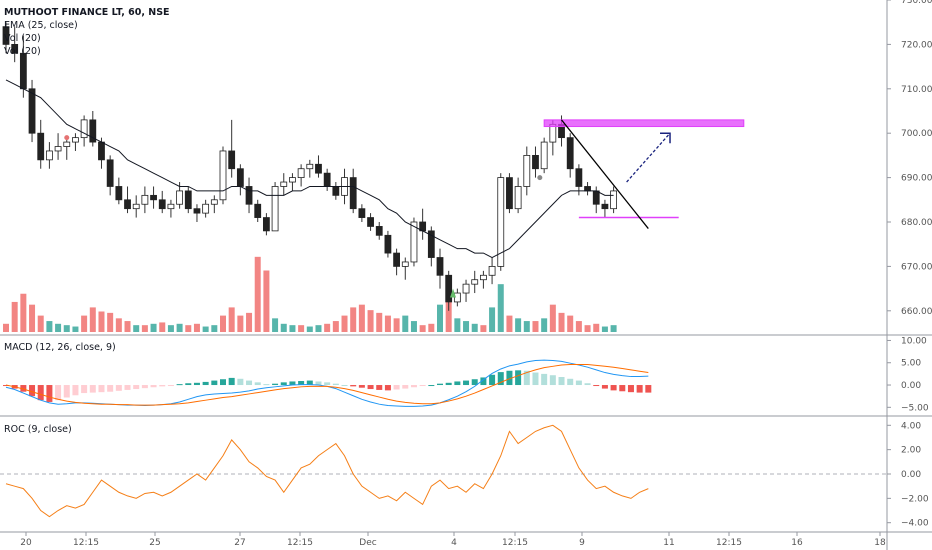  What do you see at coordinates (648, 157) in the screenshot?
I see `projection-arrow` at bounding box center [648, 157].